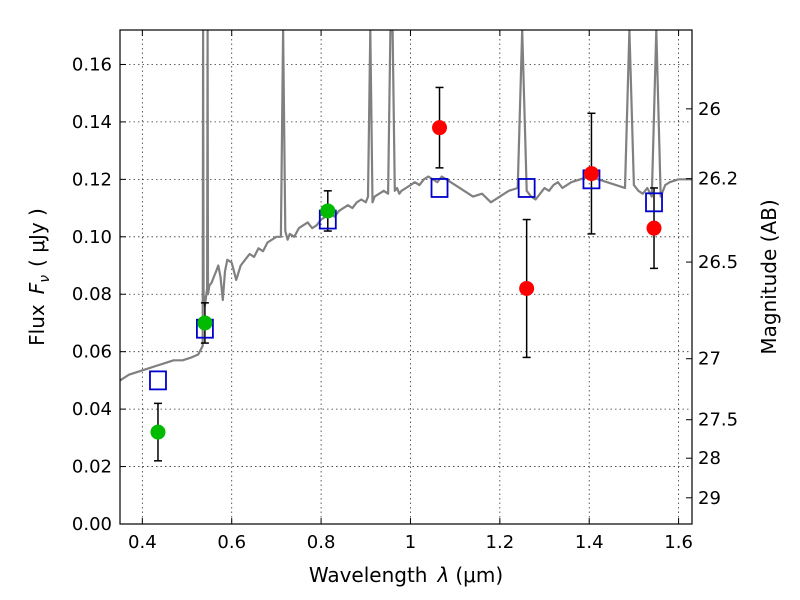 Image resolution: width=800 pixels, height=600 pixels. What do you see at coordinates (92, 64) in the screenshot?
I see `y-tick-label: 0.16` at bounding box center [92, 64].